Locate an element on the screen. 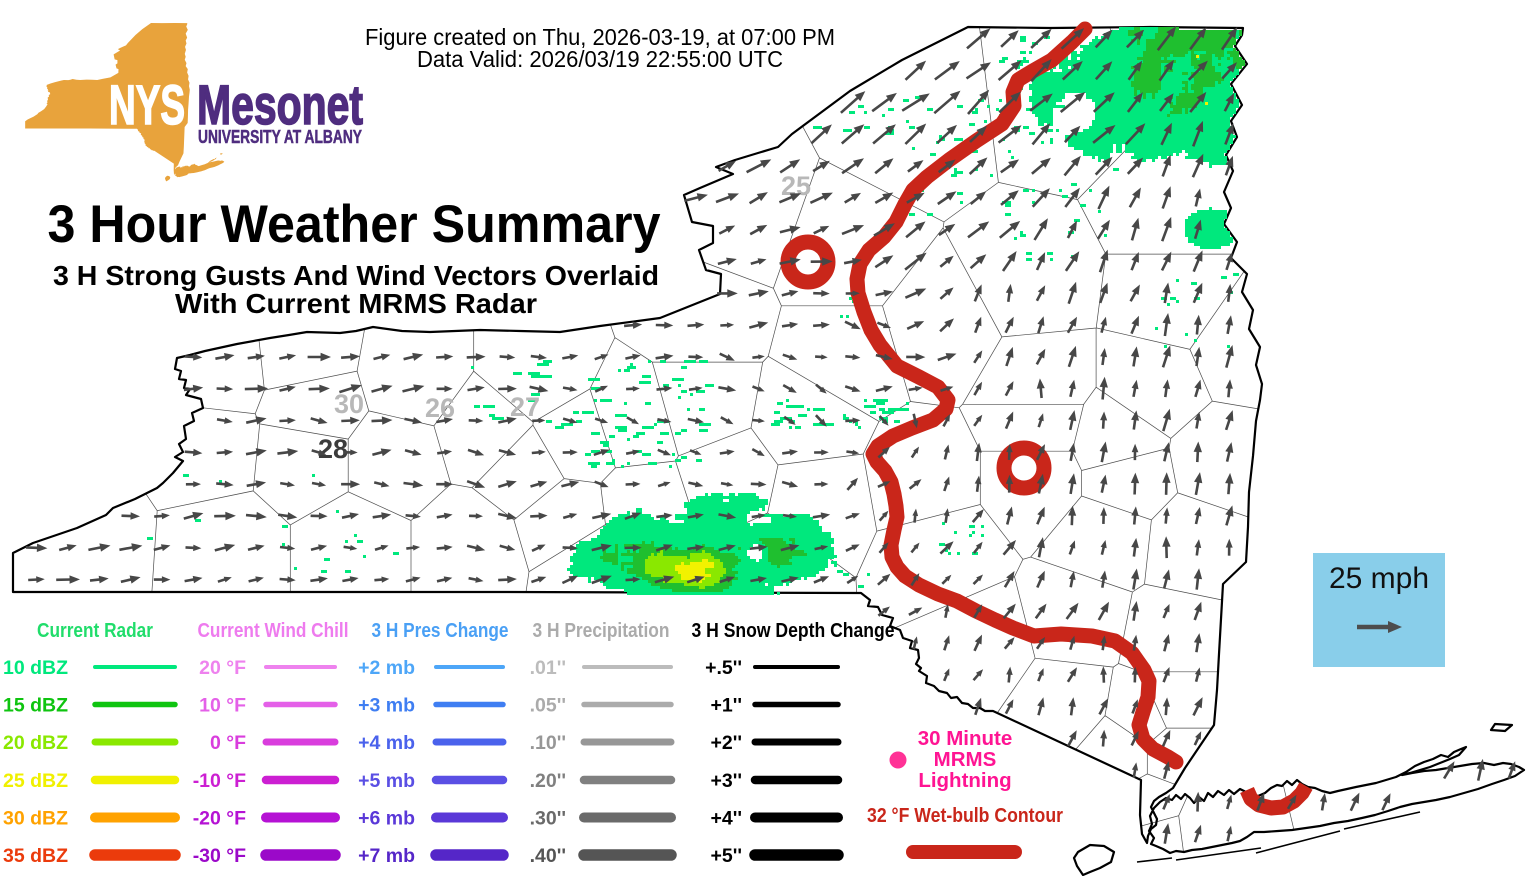  svg-text: 32 °F Wet-bulb Contour is located at coordinates (965, 815).